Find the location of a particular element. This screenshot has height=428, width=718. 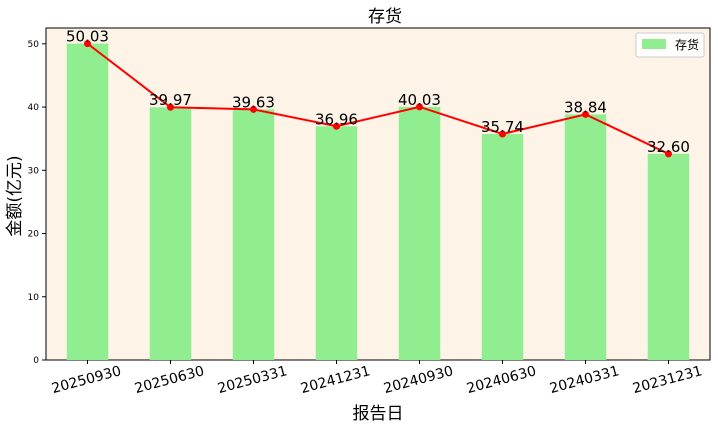

y-tick-label: 40 is located at coordinates (34, 108).